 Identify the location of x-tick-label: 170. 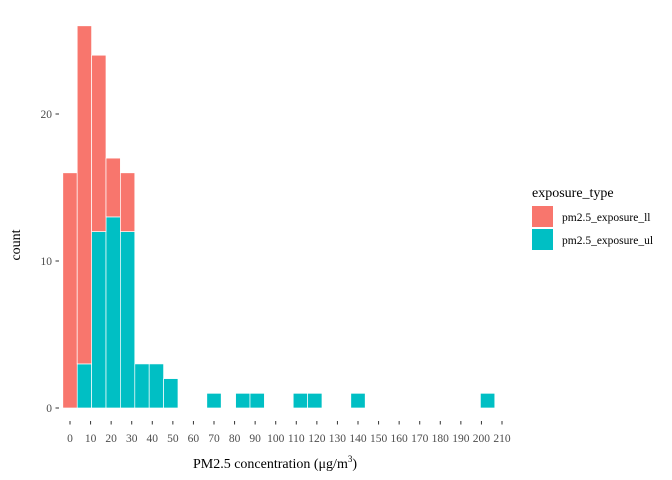
(420, 439).